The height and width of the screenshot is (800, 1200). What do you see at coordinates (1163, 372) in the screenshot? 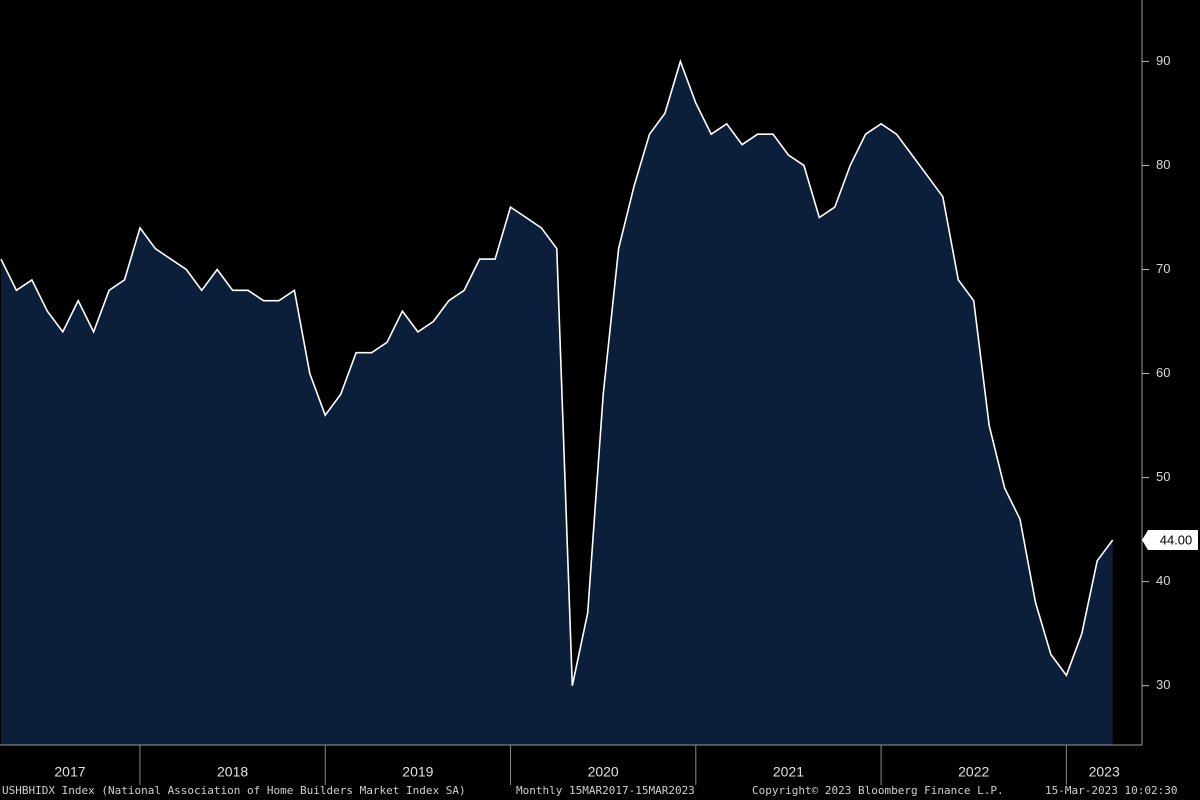
I see `y-tick-label: 60` at bounding box center [1163, 372].